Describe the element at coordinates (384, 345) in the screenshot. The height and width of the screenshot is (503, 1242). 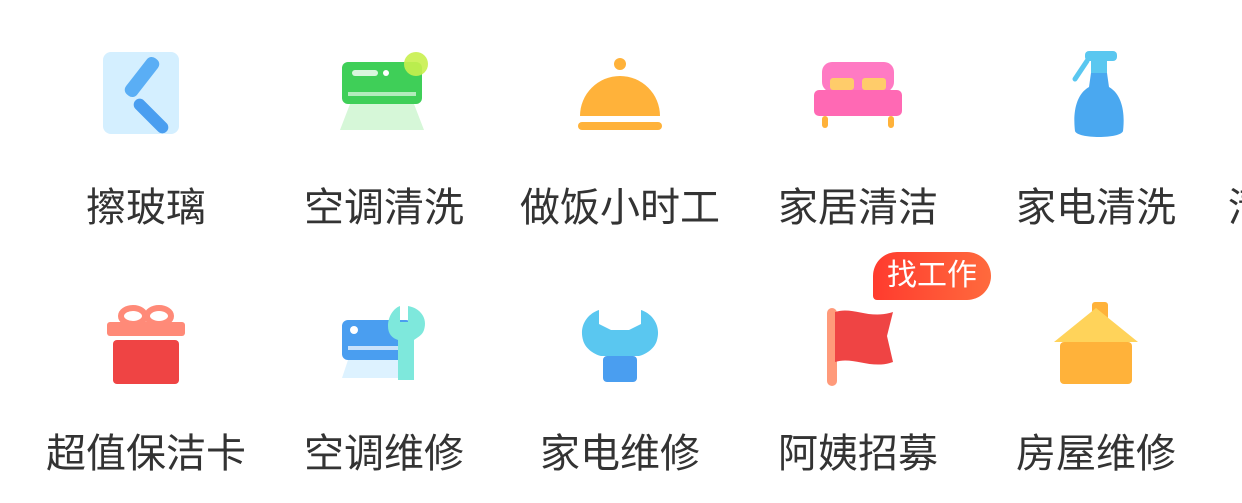
I see `ac-repair-wrench-icon` at that location.